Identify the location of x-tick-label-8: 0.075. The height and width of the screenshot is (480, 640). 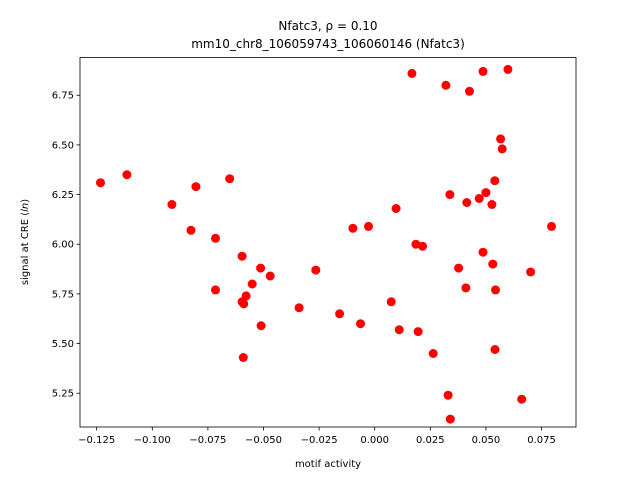
(541, 440).